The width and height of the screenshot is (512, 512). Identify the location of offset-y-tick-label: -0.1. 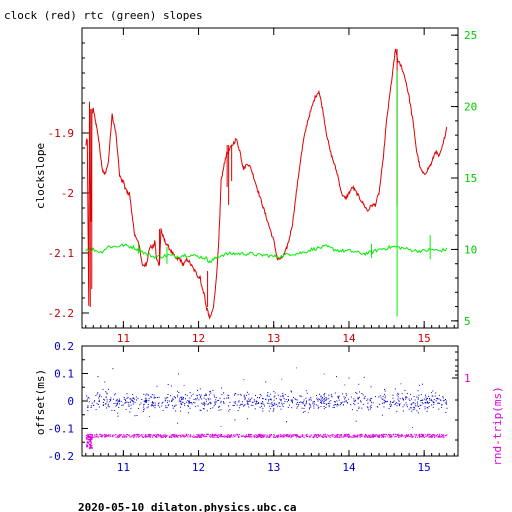
(61, 429).